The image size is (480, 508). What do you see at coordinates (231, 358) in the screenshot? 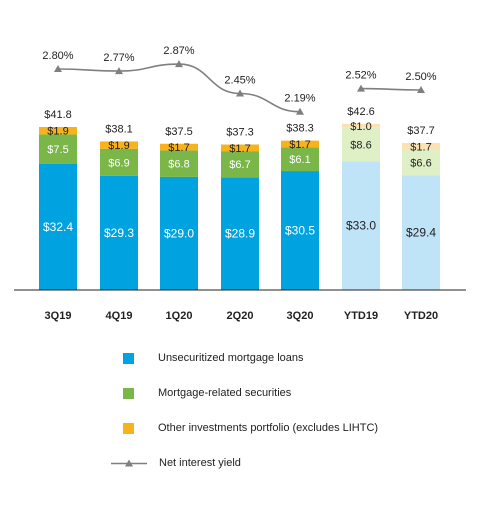
I see `legend-label: Unsecuritized mortgage loans` at bounding box center [231, 358].